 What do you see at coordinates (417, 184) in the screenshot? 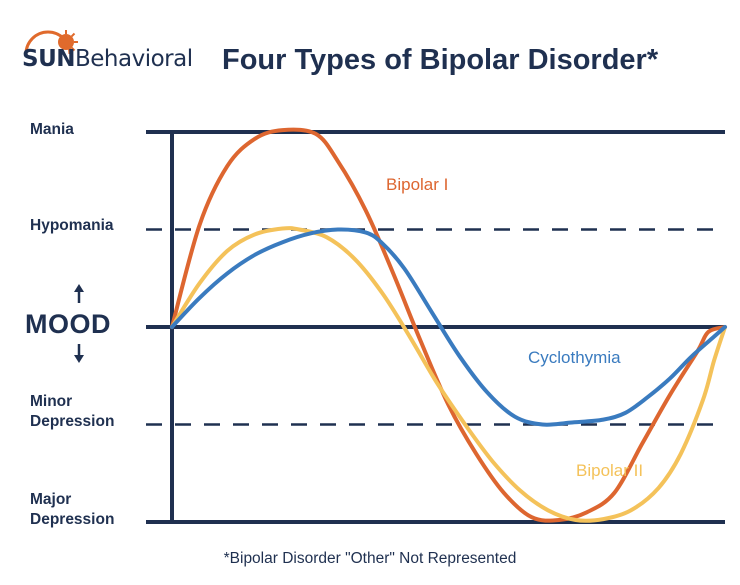
I see `series-label-bipolar-i: Bipolar I` at bounding box center [417, 184].